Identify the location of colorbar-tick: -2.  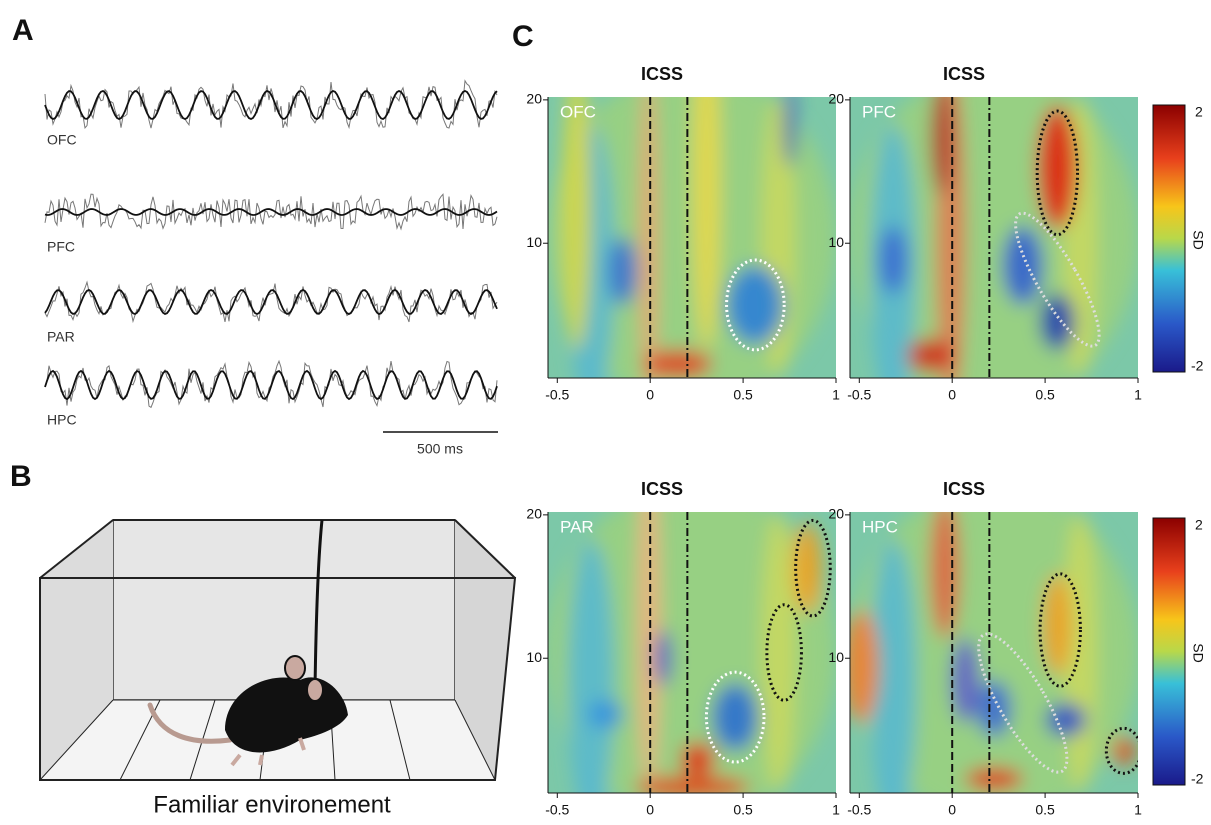
(1197, 366).